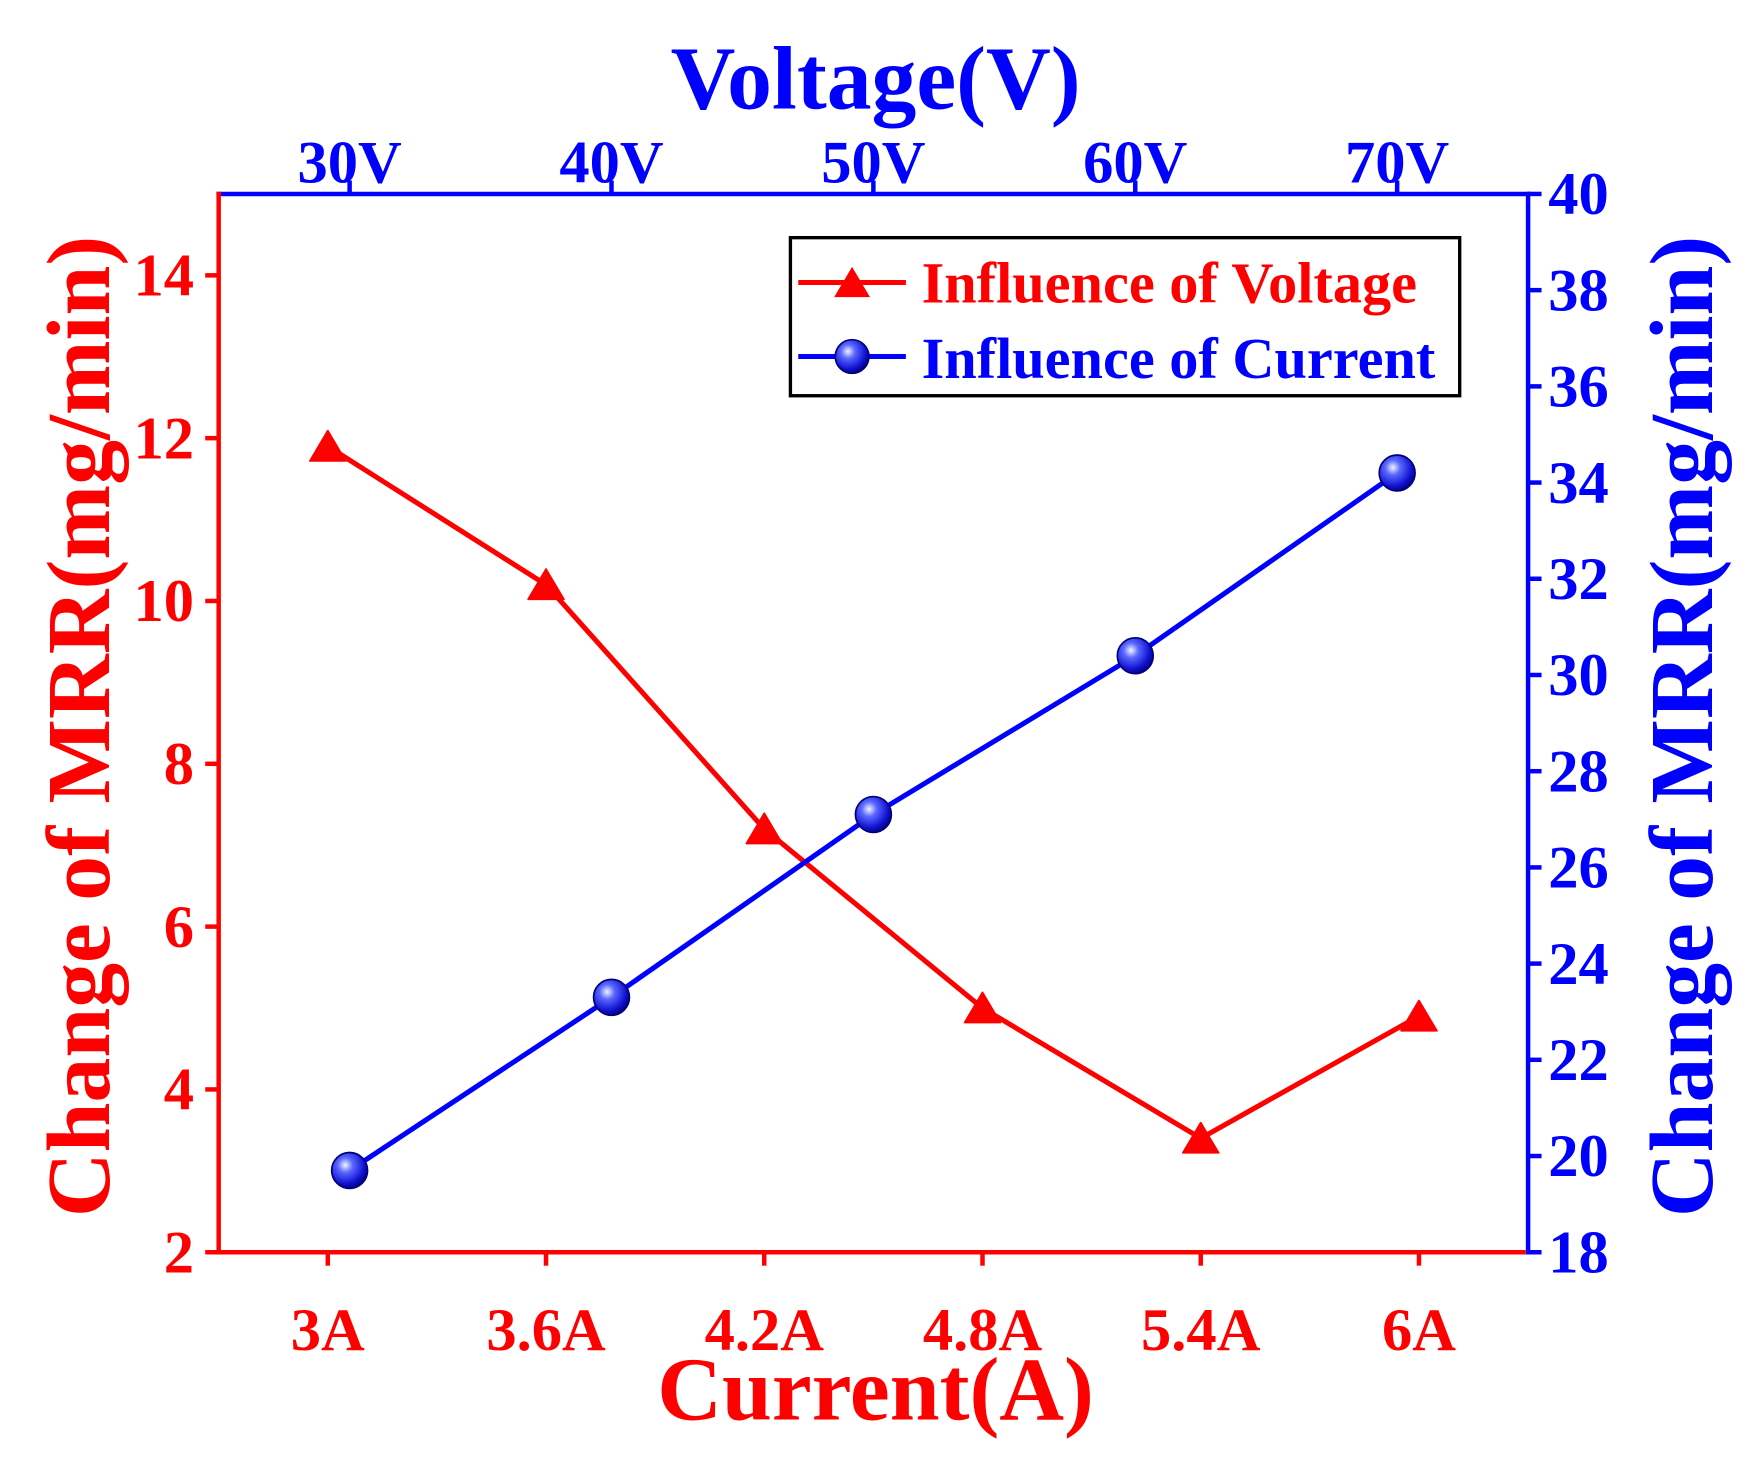 The image size is (1749, 1463). Describe the element at coordinates (1419, 1330) in the screenshot. I see `bottom-axis-tick-label: 6A` at that location.